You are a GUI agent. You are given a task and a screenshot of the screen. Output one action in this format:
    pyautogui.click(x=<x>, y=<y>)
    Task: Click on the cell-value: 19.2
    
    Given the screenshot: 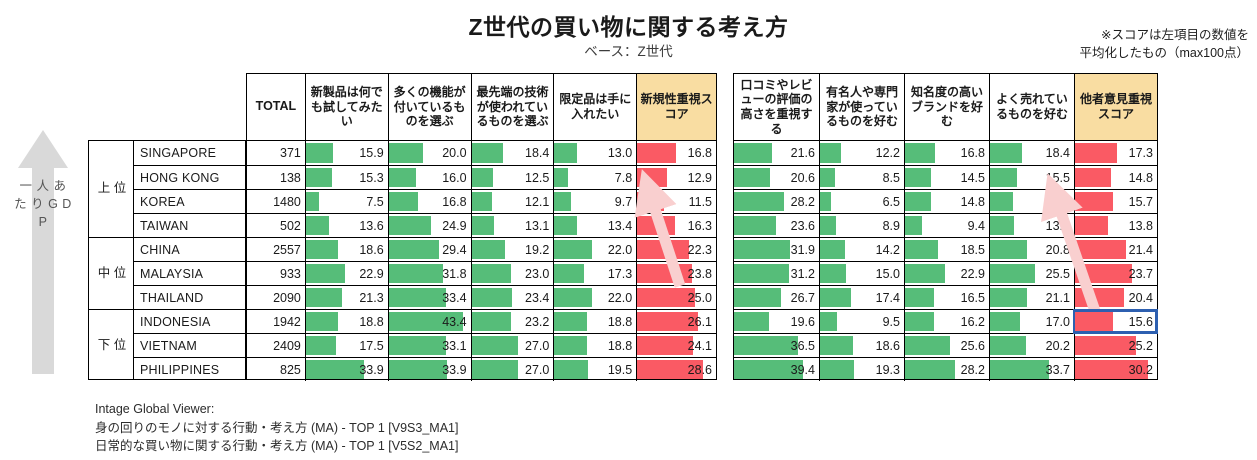 What is the action you would take?
    pyautogui.click(x=537, y=249)
    